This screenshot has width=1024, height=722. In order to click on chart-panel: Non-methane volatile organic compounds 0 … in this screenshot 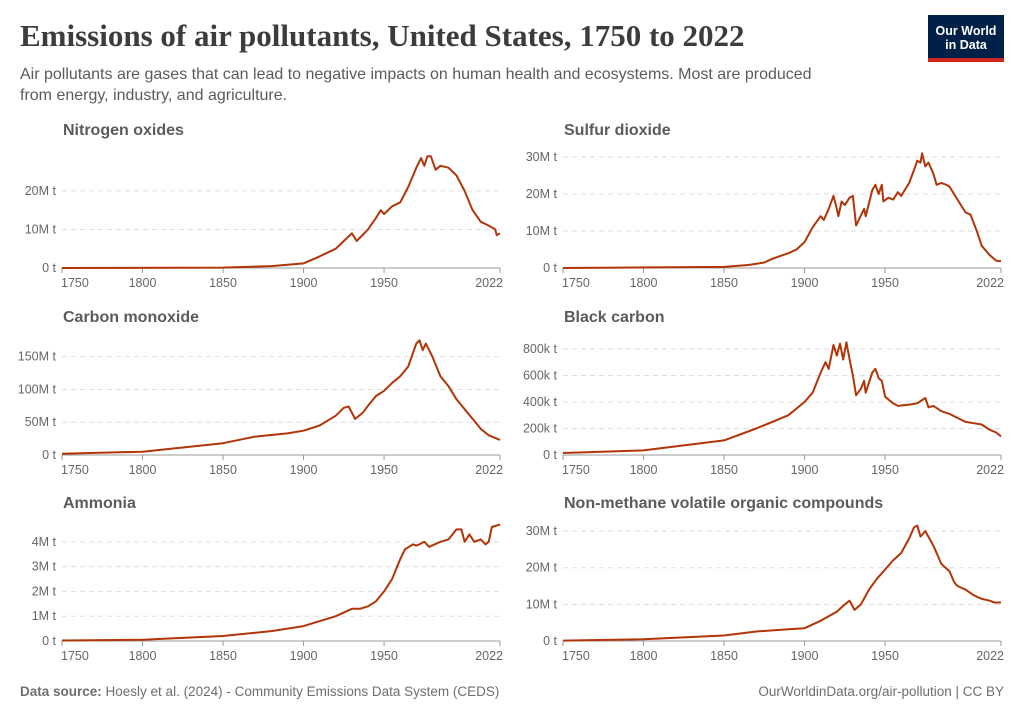, I will do `click(768, 586)`.